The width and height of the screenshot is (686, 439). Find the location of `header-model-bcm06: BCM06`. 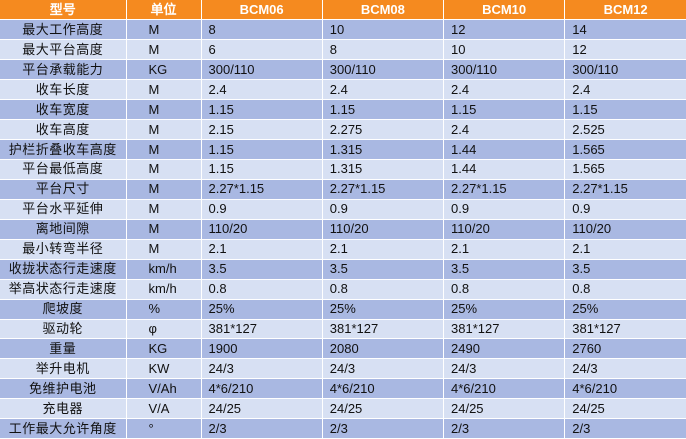

header-model-bcm06: BCM06 is located at coordinates (262, 10).